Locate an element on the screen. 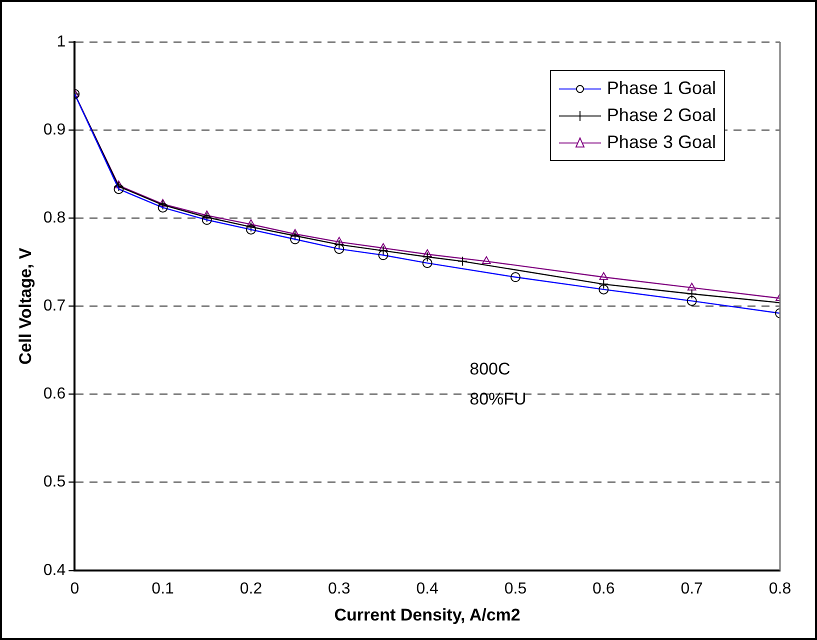 This screenshot has width=817, height=640. x-axis-title: Current Density, A/cm2 is located at coordinates (427, 614).